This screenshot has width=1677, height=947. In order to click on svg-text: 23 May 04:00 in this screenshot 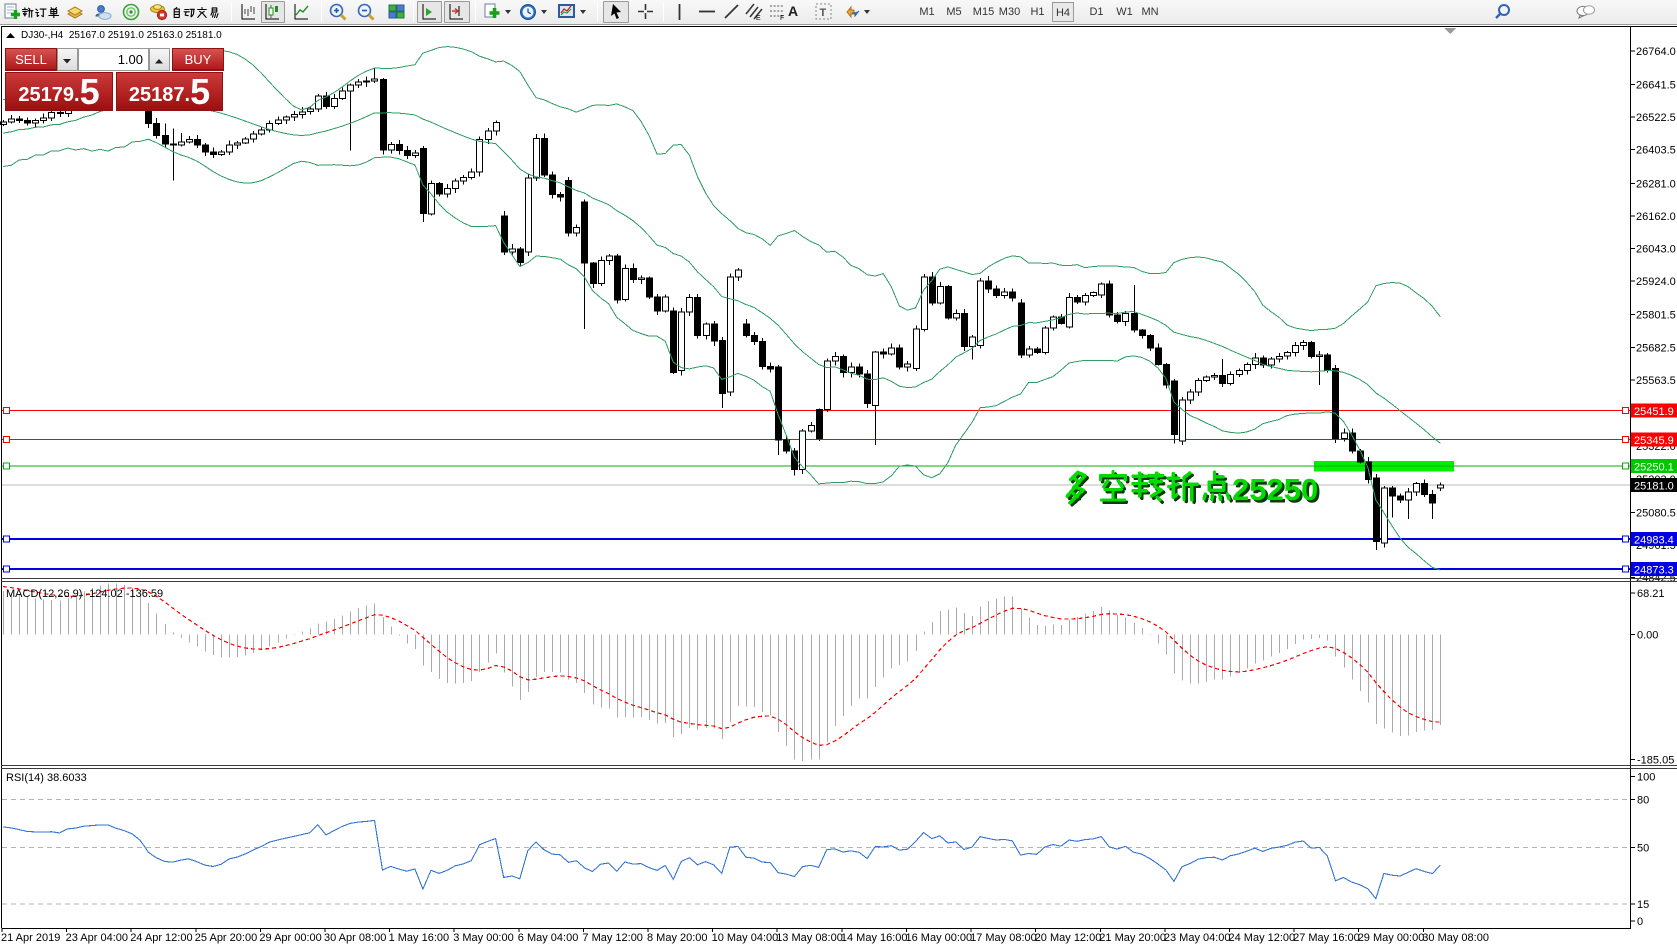, I will do `click(1197, 938)`.